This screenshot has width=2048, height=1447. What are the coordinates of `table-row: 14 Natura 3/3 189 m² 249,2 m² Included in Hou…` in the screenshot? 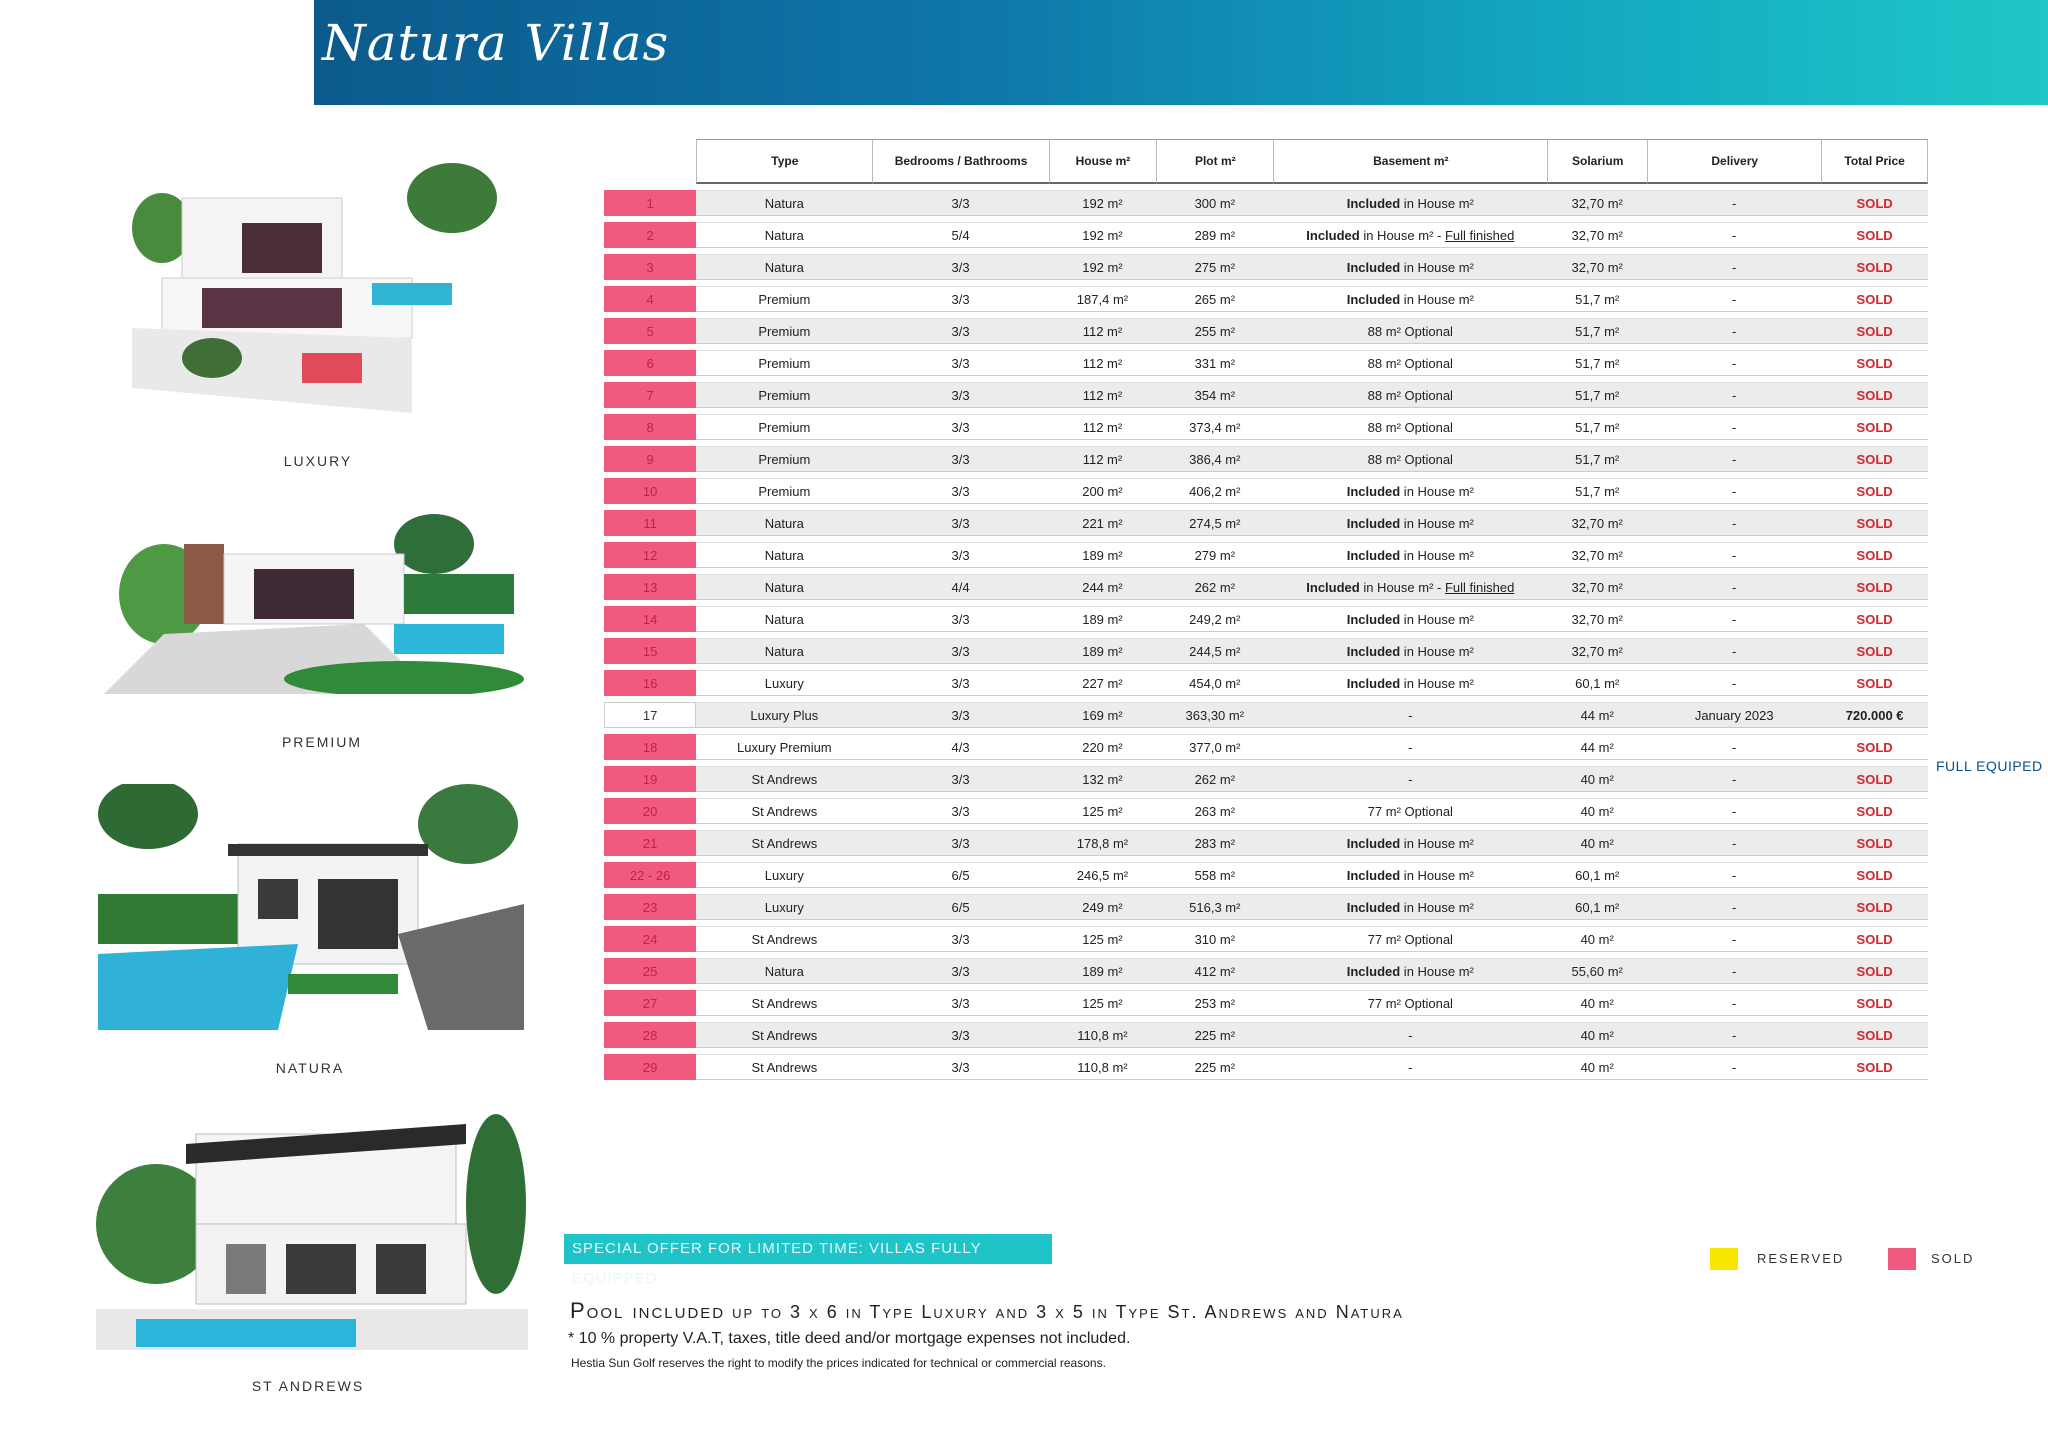 It's located at (1266, 619).